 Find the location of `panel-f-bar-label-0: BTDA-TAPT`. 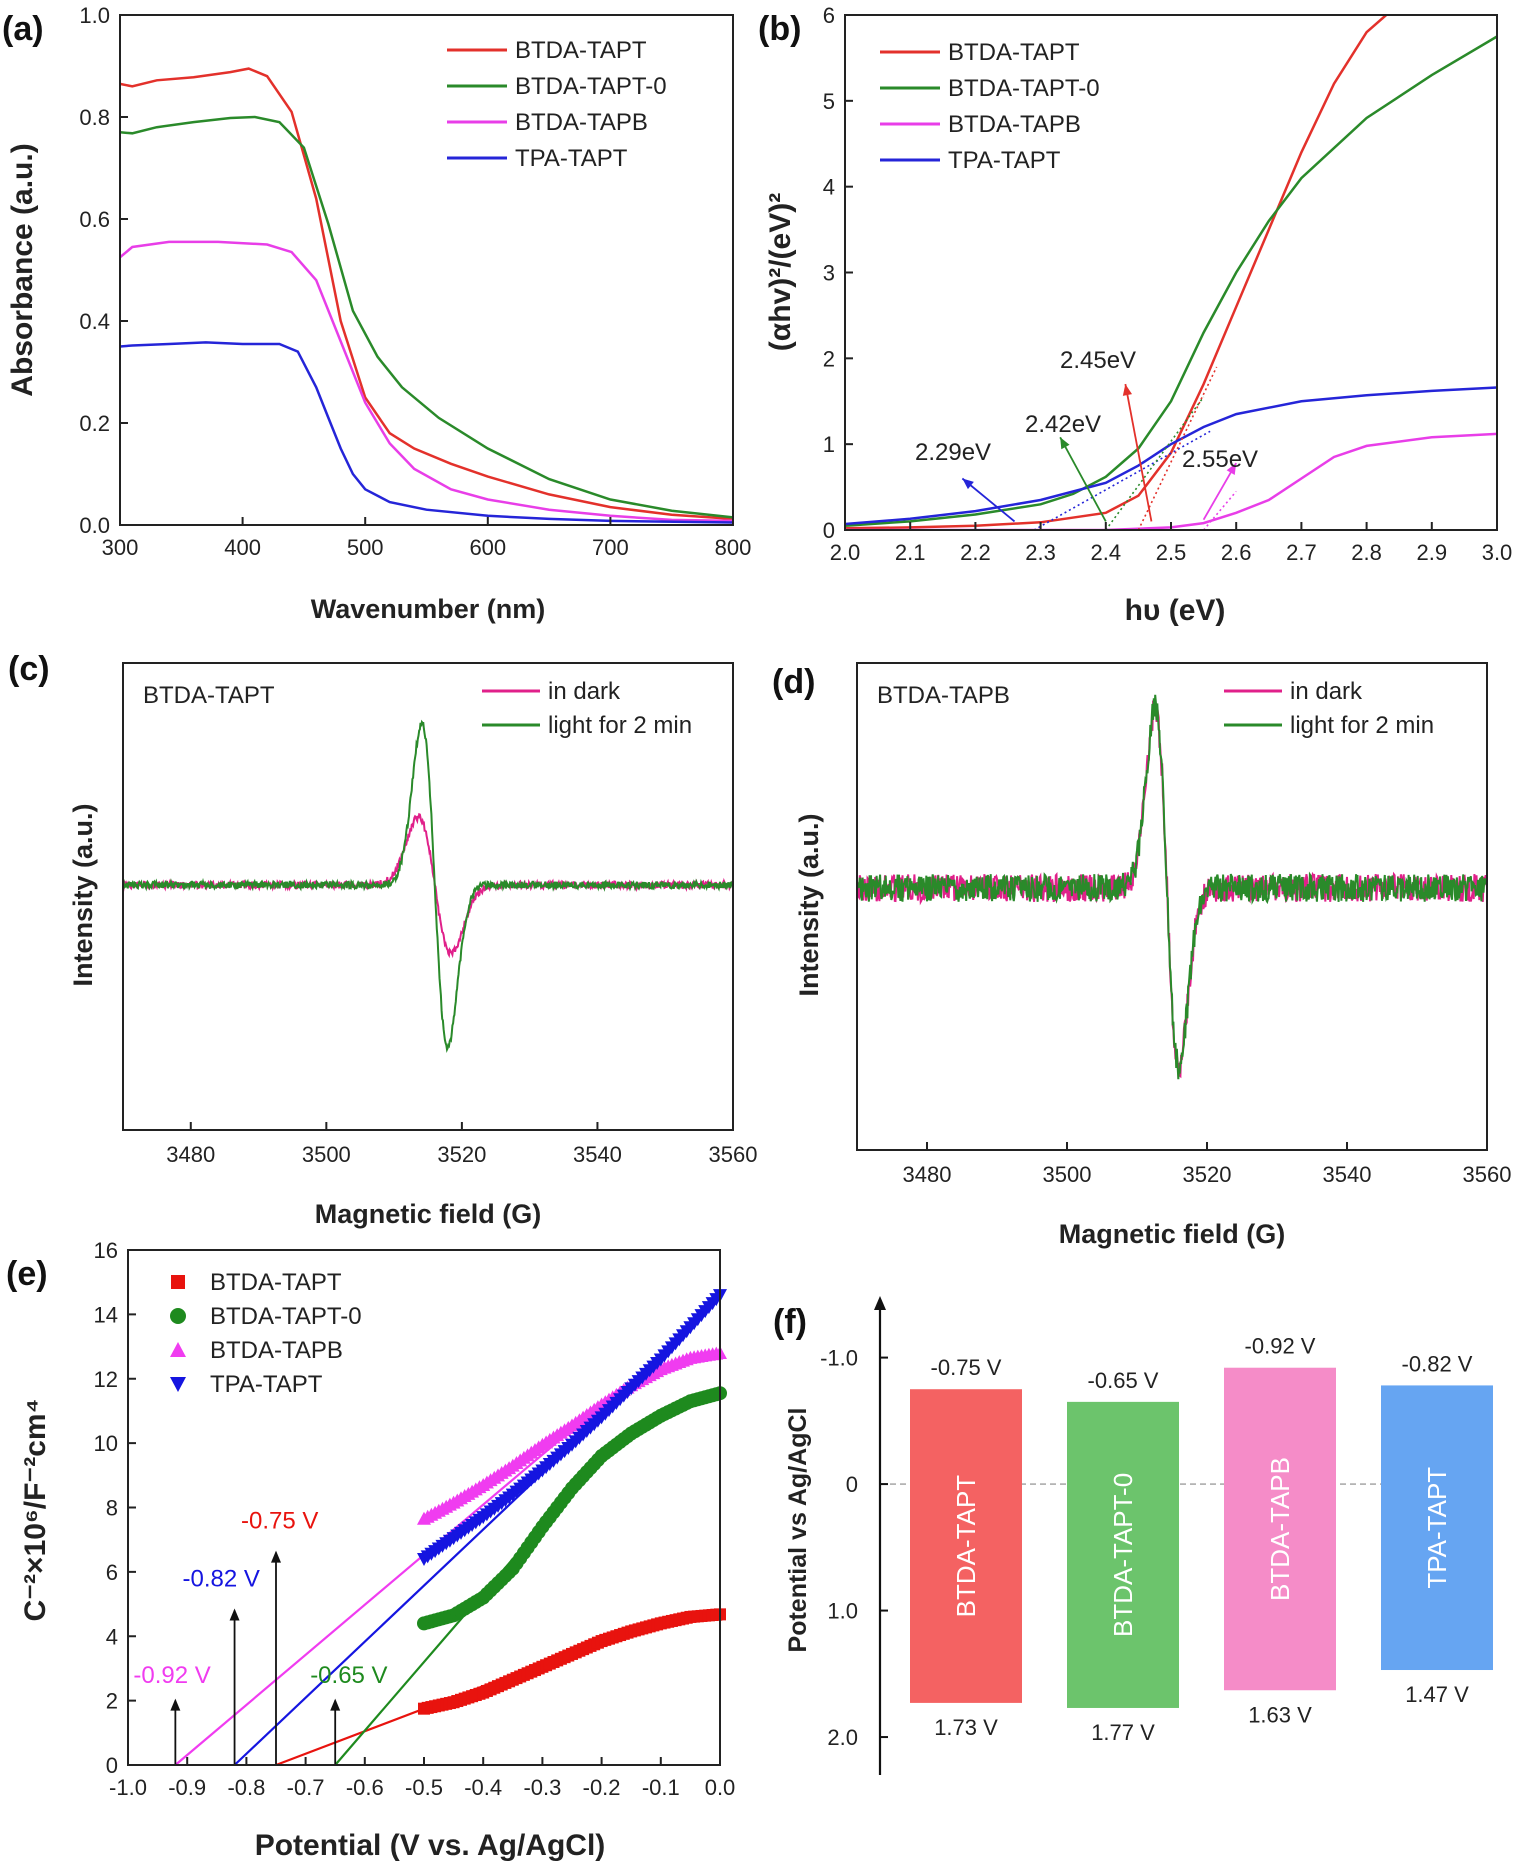

panel-f-bar-label-0: BTDA-TAPT is located at coordinates (966, 1546).